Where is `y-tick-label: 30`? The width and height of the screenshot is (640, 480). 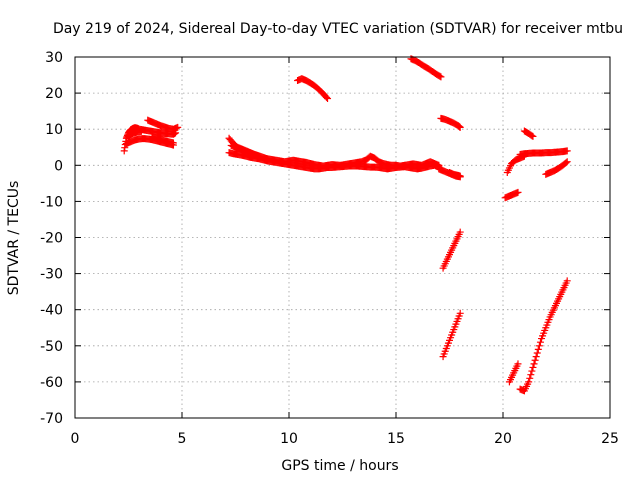 y-tick-label: 30 is located at coordinates (54, 58).